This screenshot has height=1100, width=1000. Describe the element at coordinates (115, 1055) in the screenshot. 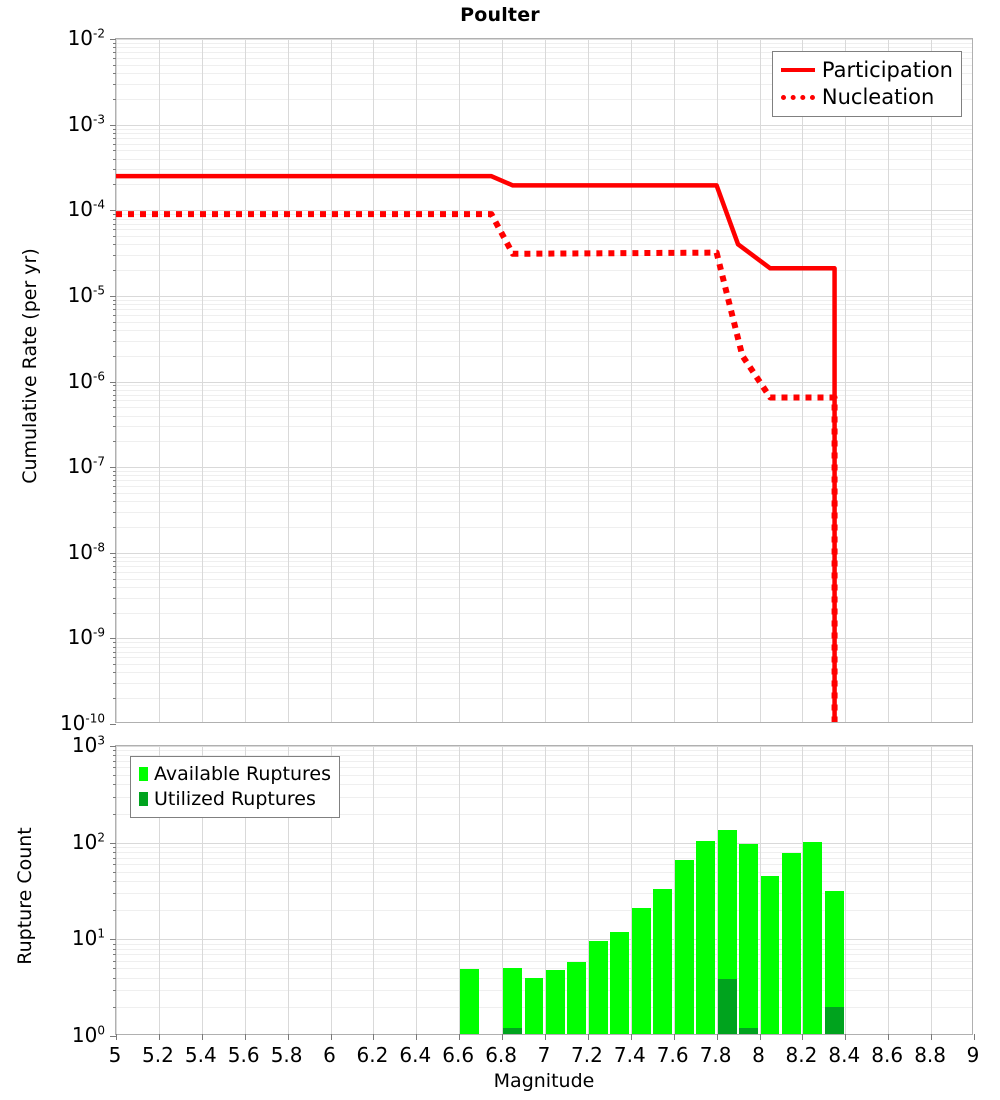

I see `x-axis-tick-label: 5` at that location.